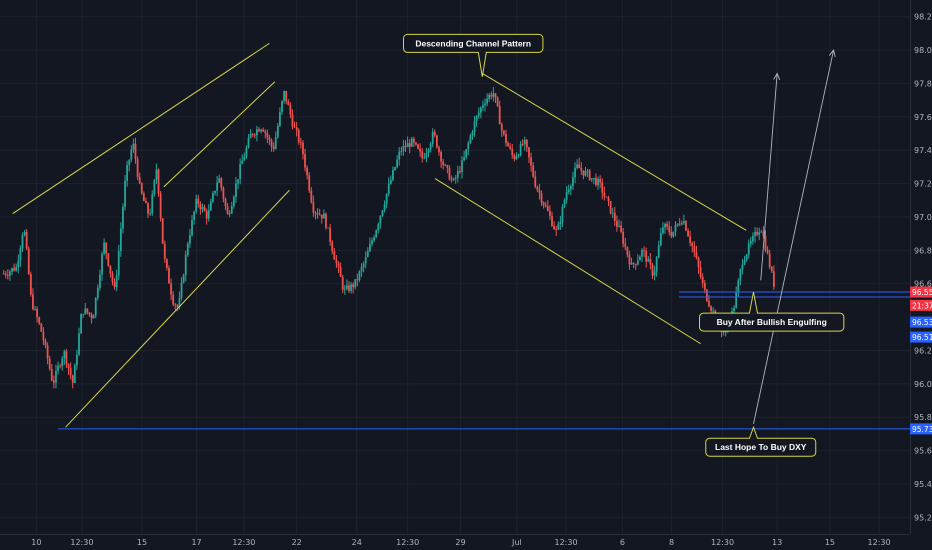 This screenshot has height=550, width=932. I want to click on price-tag-label: 21:37, so click(922, 305).